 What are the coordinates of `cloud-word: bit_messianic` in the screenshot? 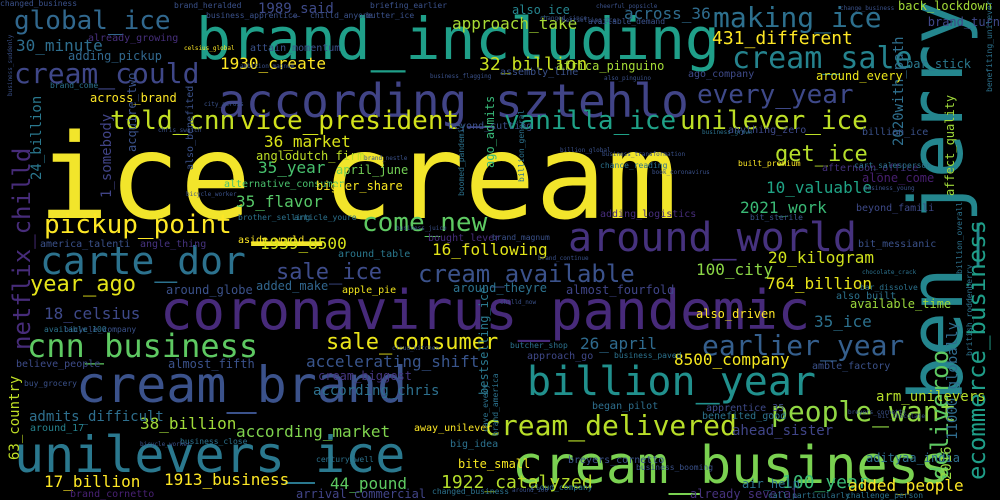 It's located at (897, 244).